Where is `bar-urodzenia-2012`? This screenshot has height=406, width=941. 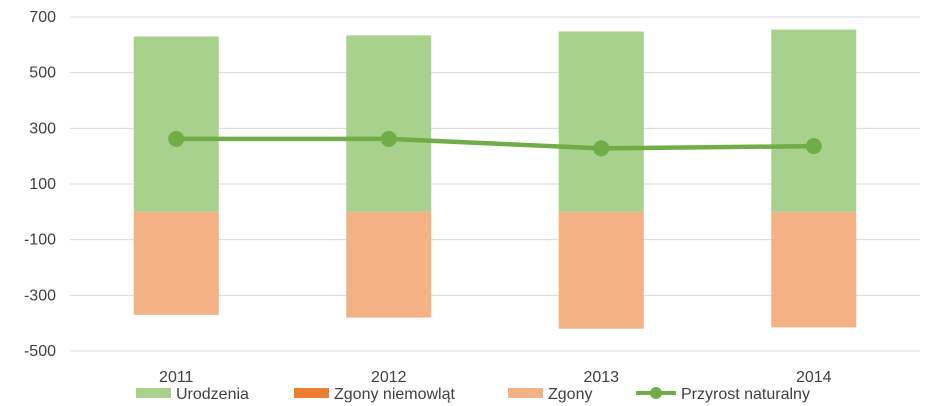
bar-urodzenia-2012 is located at coordinates (389, 123).